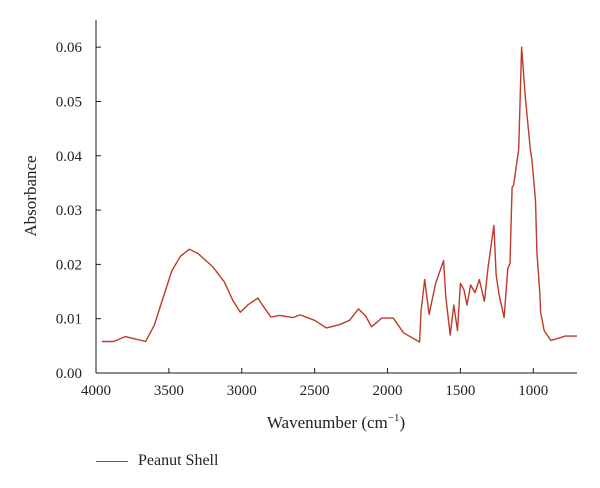 The image size is (600, 488). I want to click on x-tick-label: 2000, so click(388, 391).